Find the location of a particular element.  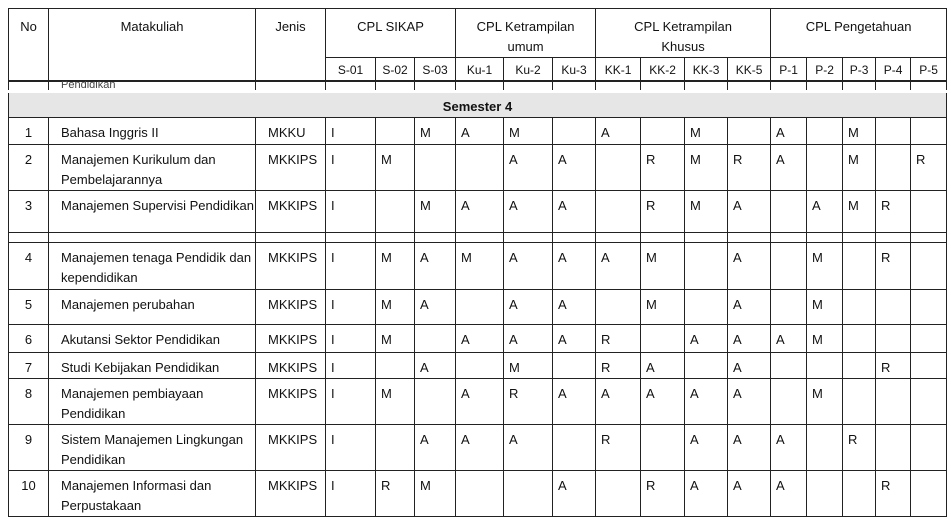

header-cpl-sikap: CPL SIKAP is located at coordinates (390, 33).